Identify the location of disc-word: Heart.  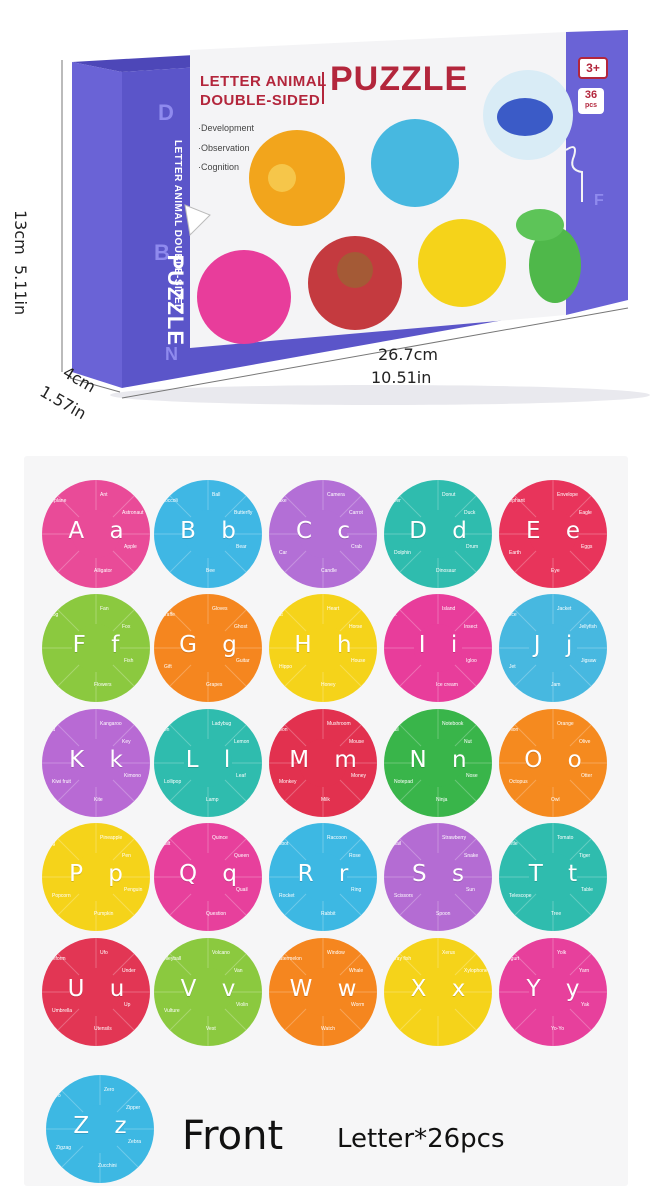
(333, 609).